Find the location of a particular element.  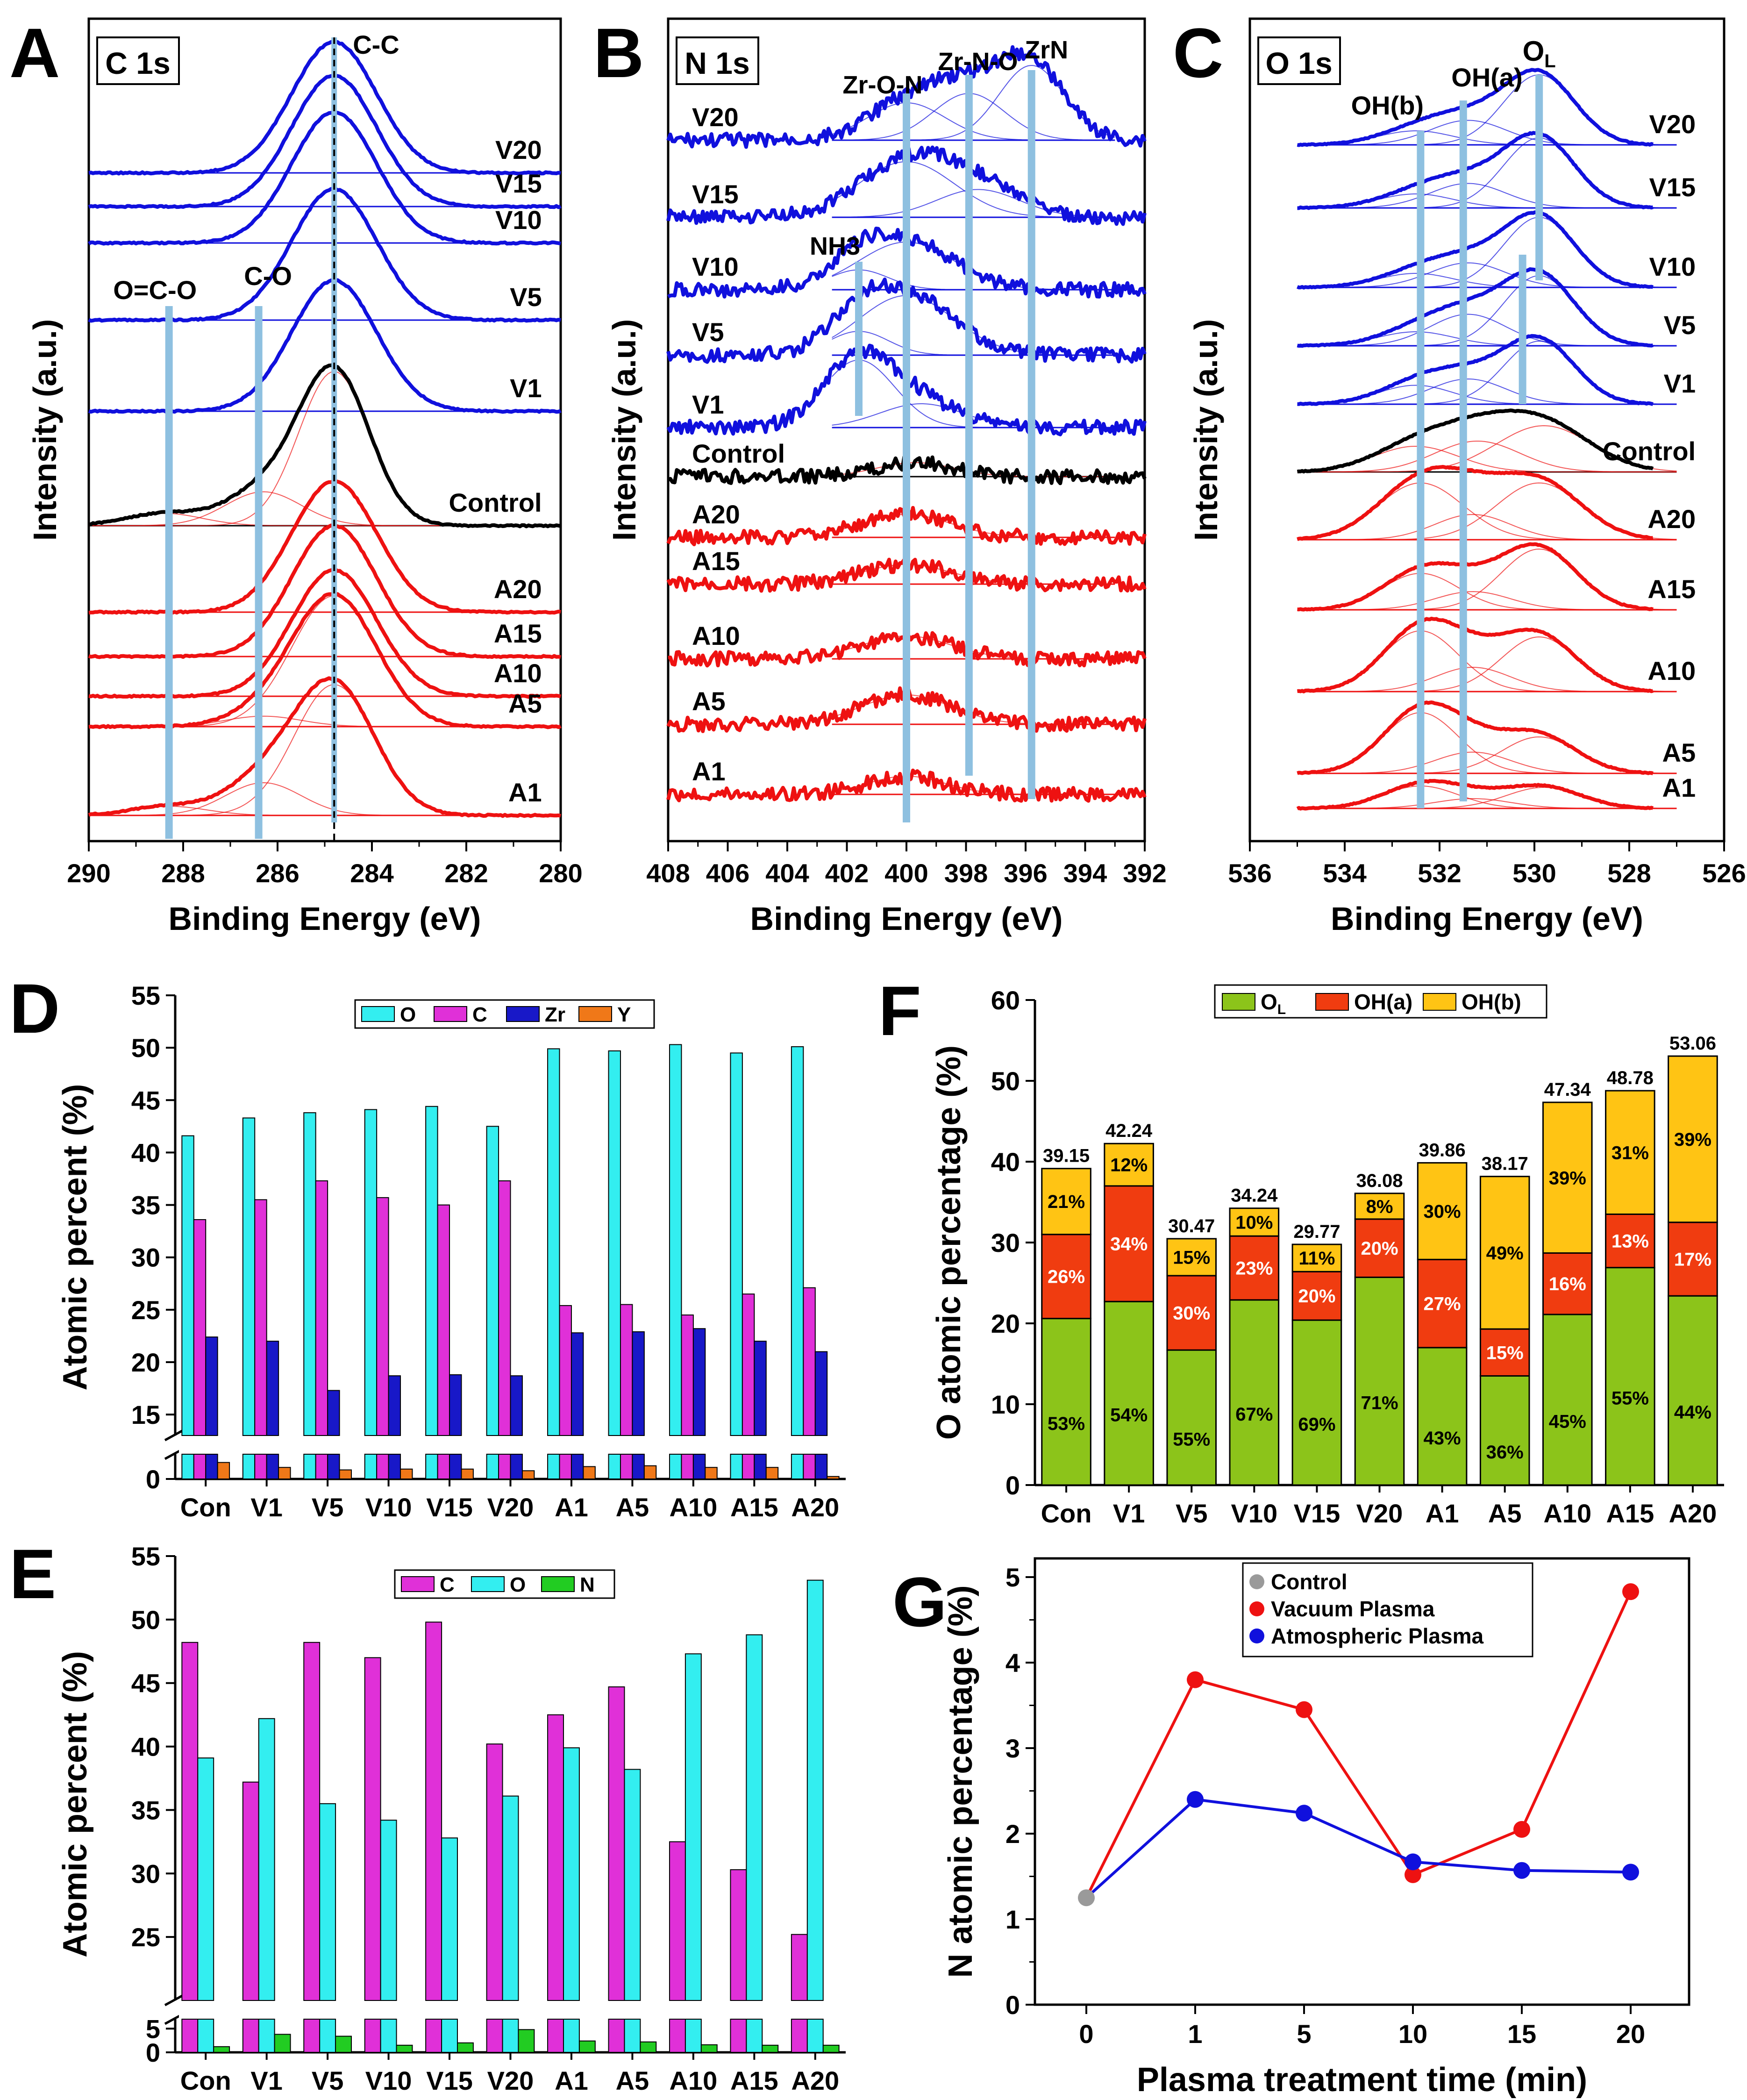

panel-letter: C is located at coordinates (1198, 53).